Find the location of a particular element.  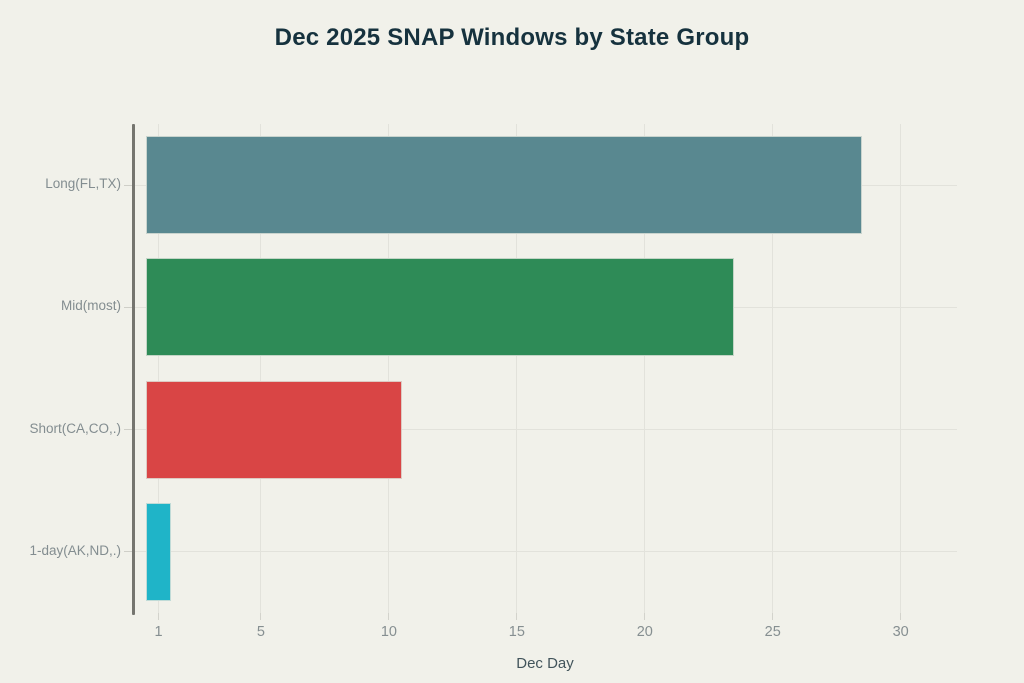

bar-mid-most is located at coordinates (440, 307).